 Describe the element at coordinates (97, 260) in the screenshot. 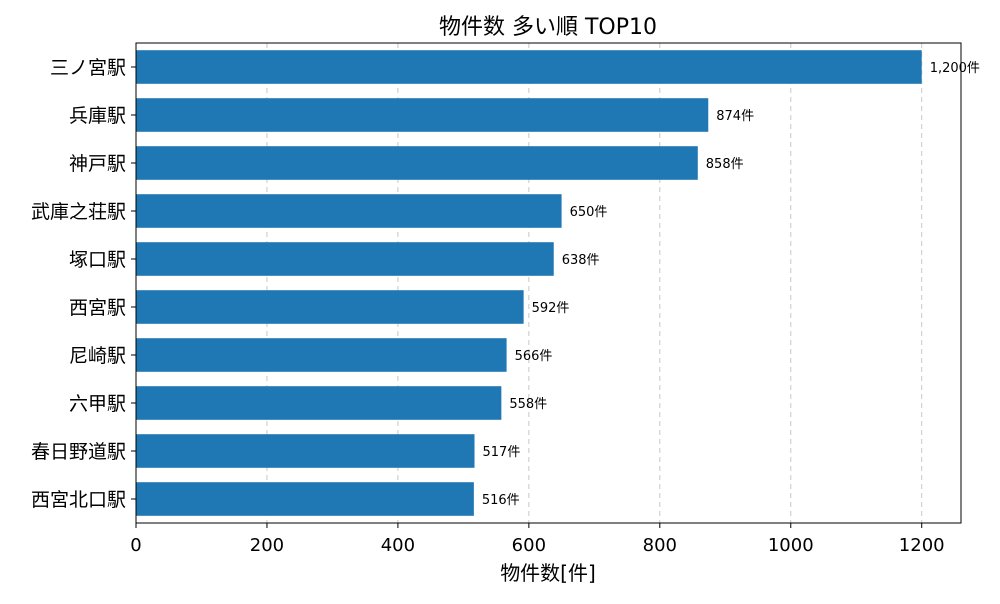

I see `y-tick-label: 塚口駅` at that location.